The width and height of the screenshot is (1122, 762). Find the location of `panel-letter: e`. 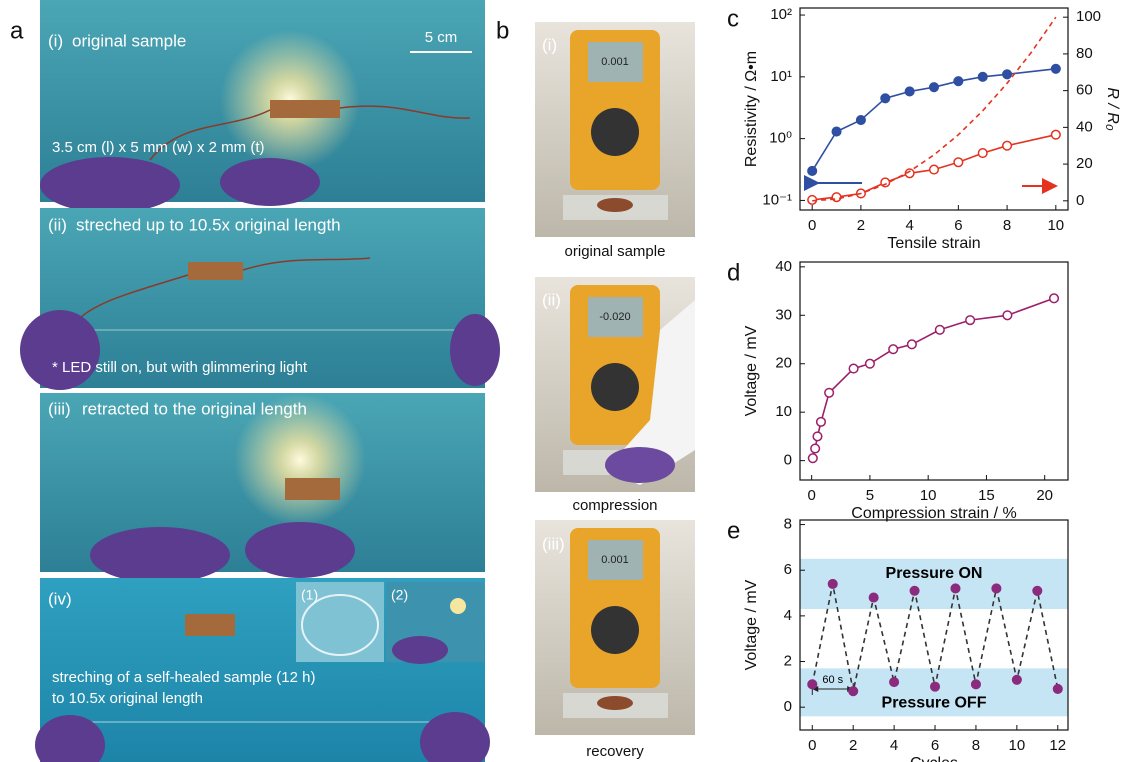

panel-letter: e is located at coordinates (733, 530).